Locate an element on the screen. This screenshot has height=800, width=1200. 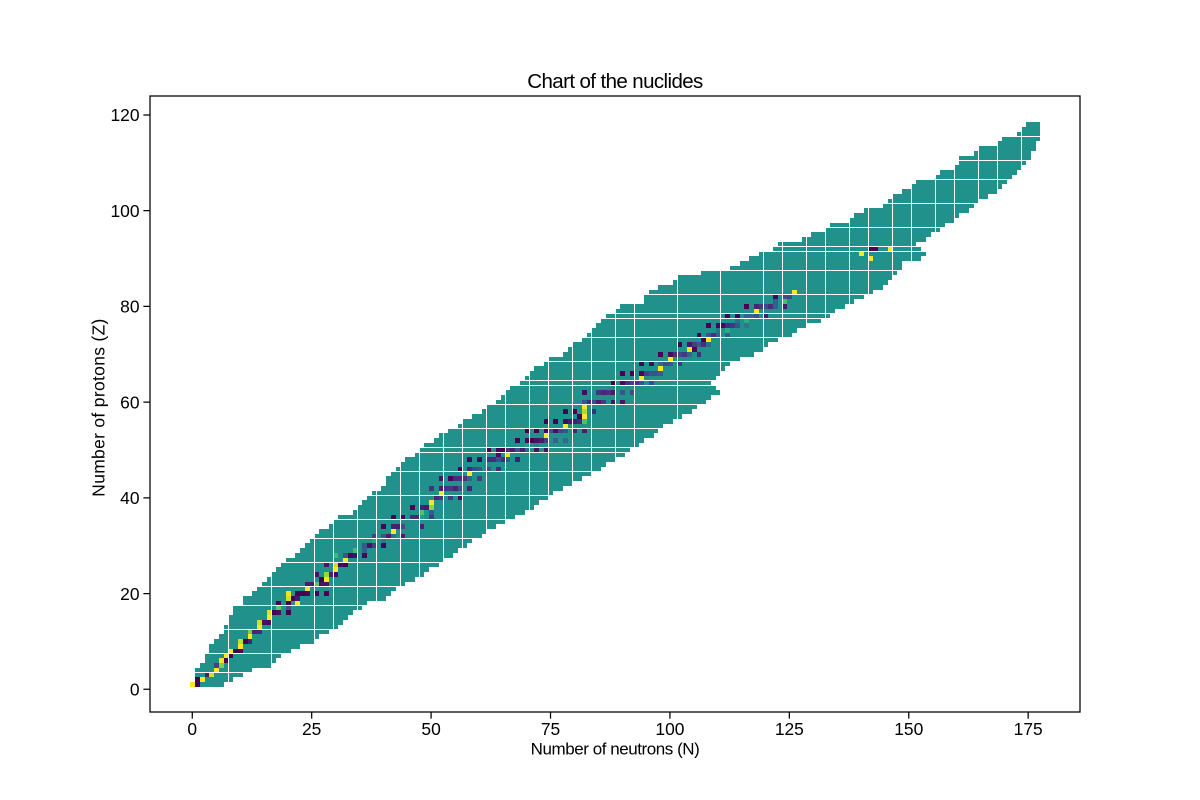
svg-text: 20 is located at coordinates (129, 594).